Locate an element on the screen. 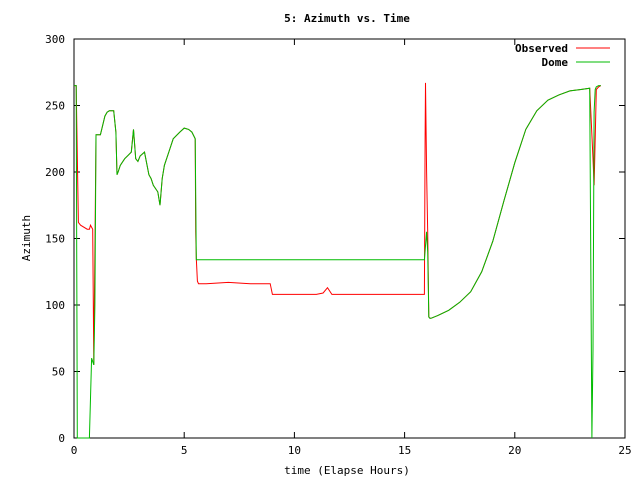 Image resolution: width=640 pixels, height=480 pixels. x-tick-label: 10 is located at coordinates (294, 450).